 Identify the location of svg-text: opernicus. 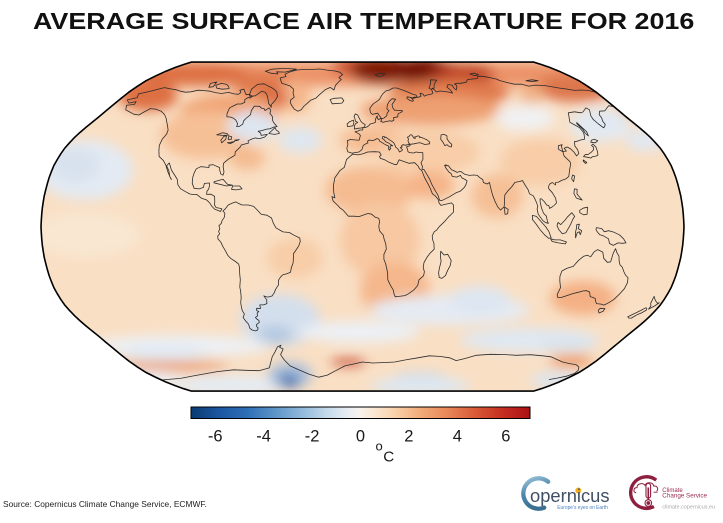
(570, 495).